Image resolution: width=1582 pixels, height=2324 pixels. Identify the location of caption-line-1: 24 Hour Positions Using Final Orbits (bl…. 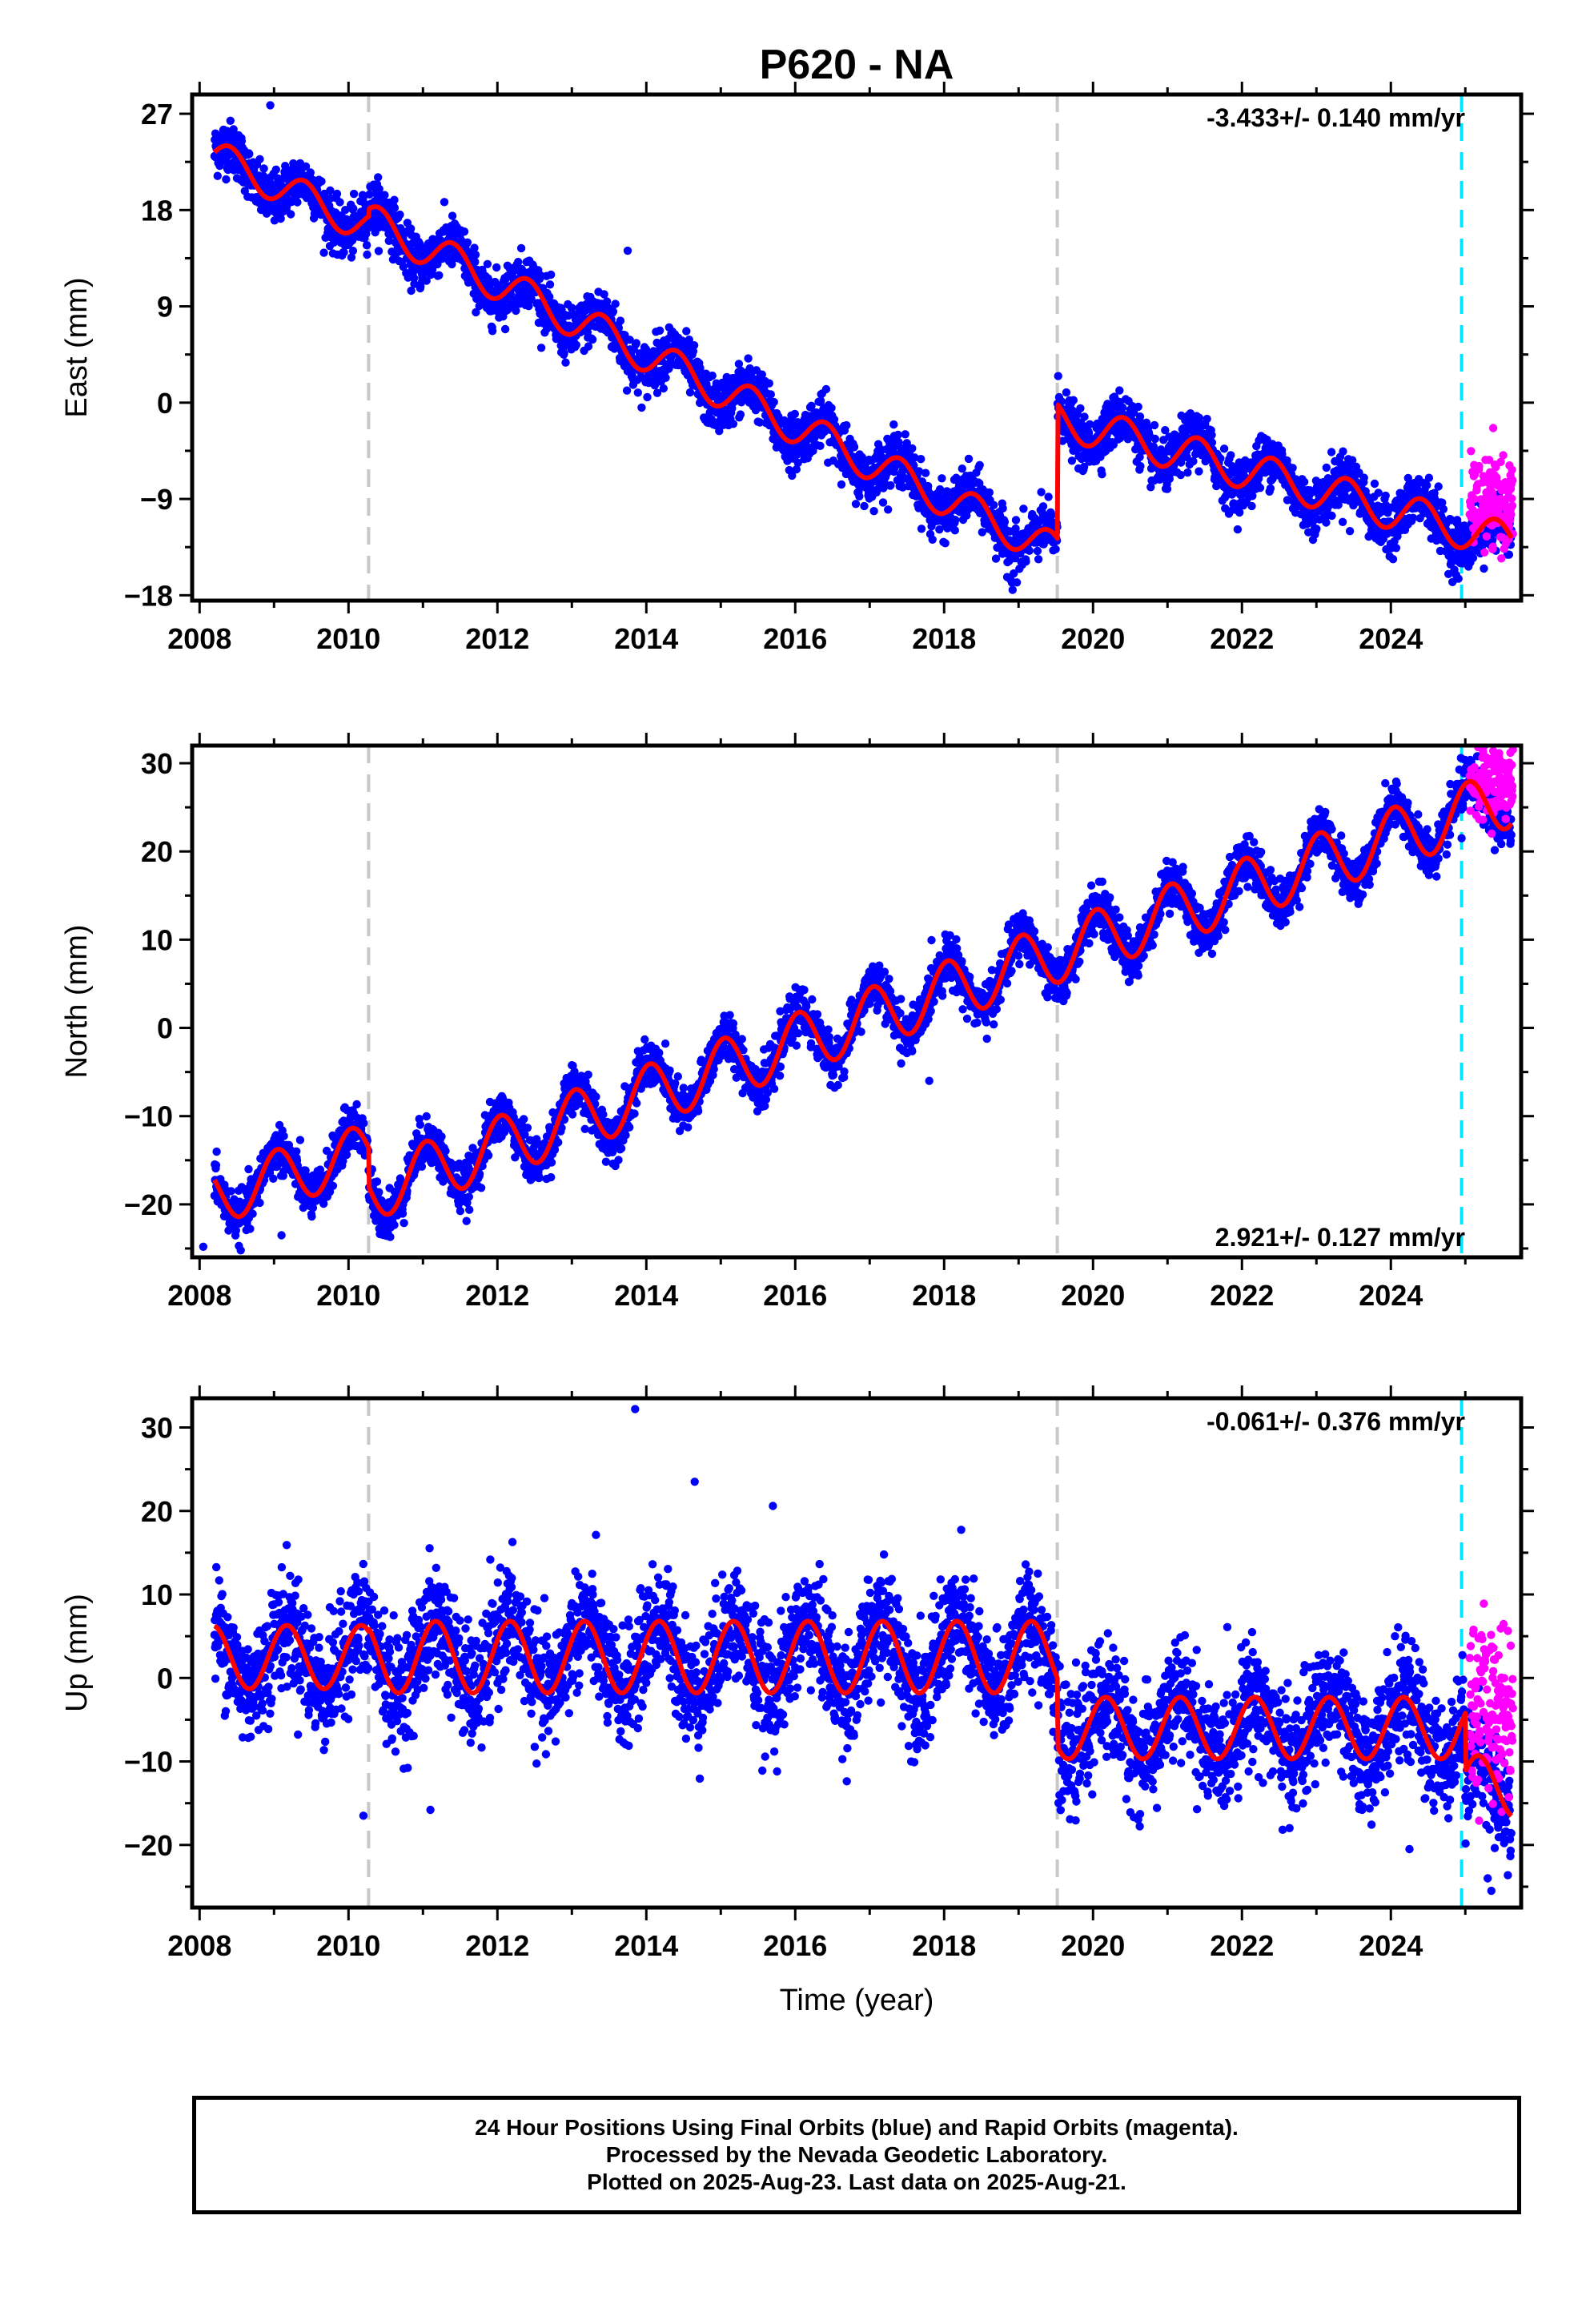
(857, 2127).